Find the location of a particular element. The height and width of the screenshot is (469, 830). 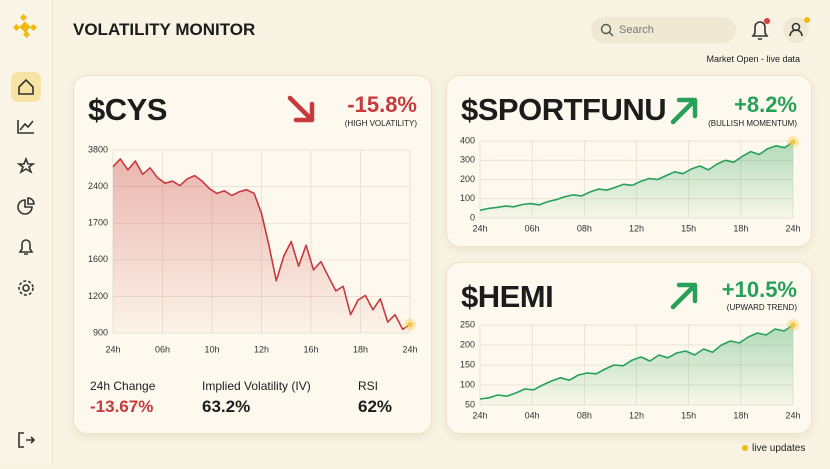

notification-dot is located at coordinates (767, 21).